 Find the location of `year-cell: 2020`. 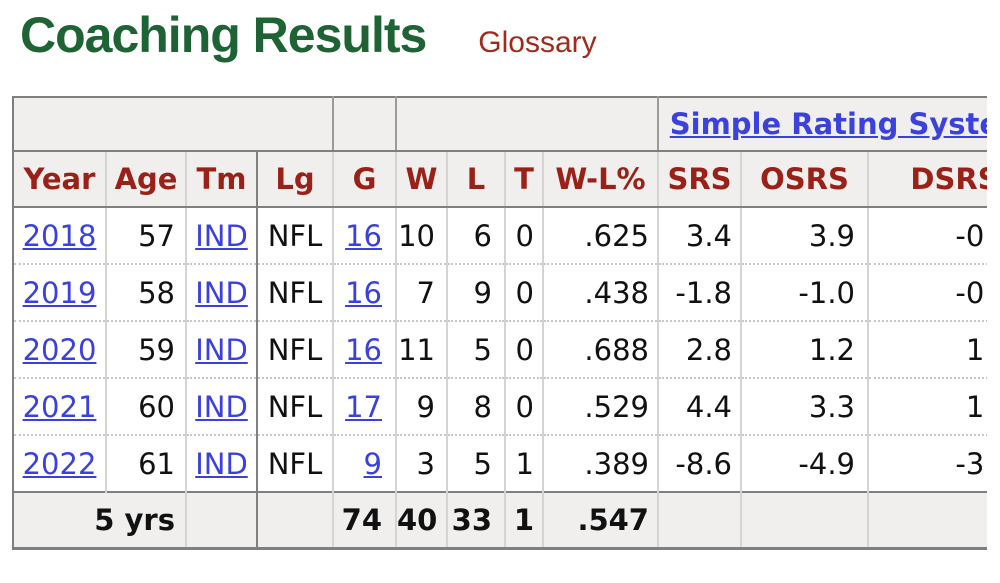

year-cell: 2020 is located at coordinates (60, 350).